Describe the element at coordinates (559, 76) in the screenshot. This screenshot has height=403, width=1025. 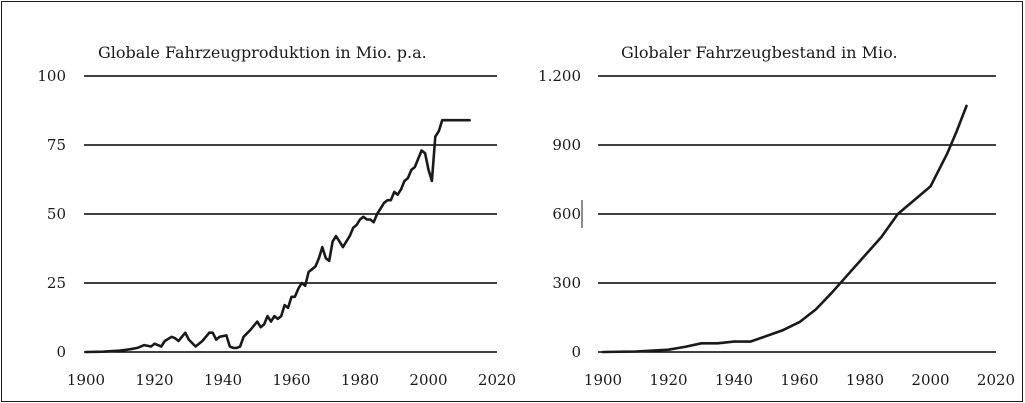
I see `y-tick-label: 1.200` at that location.